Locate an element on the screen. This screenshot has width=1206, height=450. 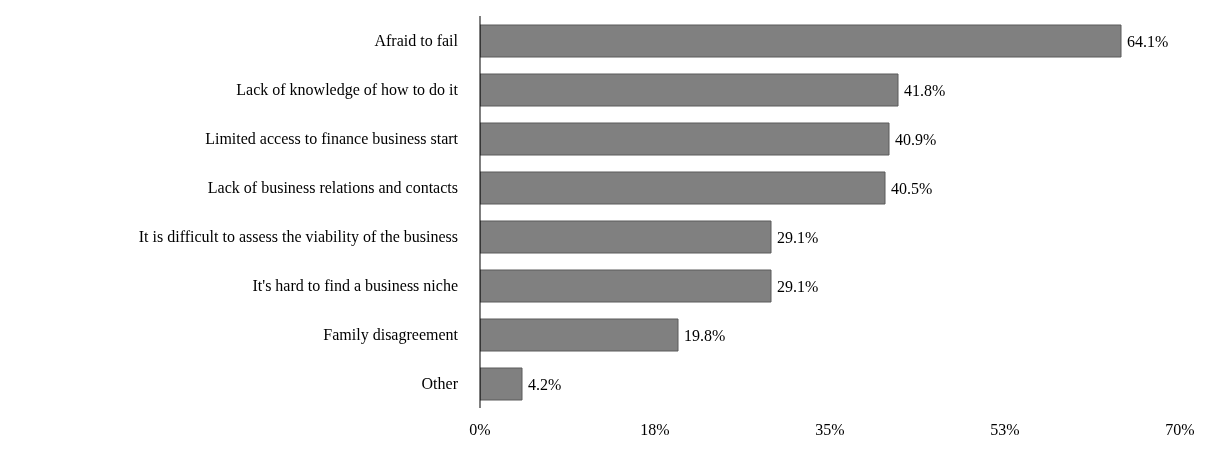
data-label: 19.8% is located at coordinates (705, 335).